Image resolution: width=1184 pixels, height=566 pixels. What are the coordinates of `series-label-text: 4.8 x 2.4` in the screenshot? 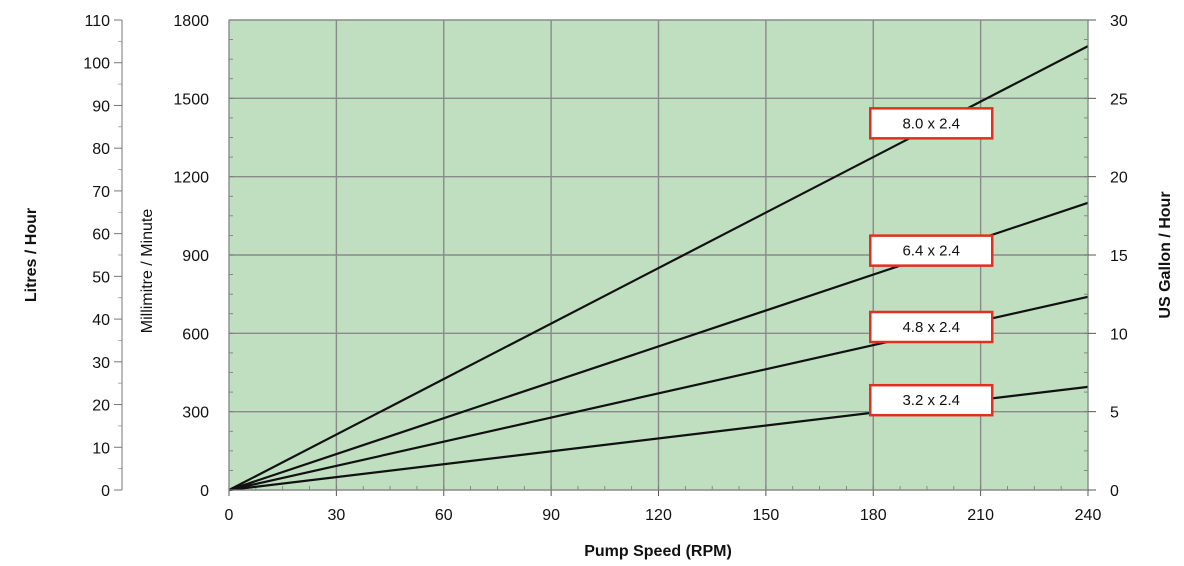 It's located at (931, 327).